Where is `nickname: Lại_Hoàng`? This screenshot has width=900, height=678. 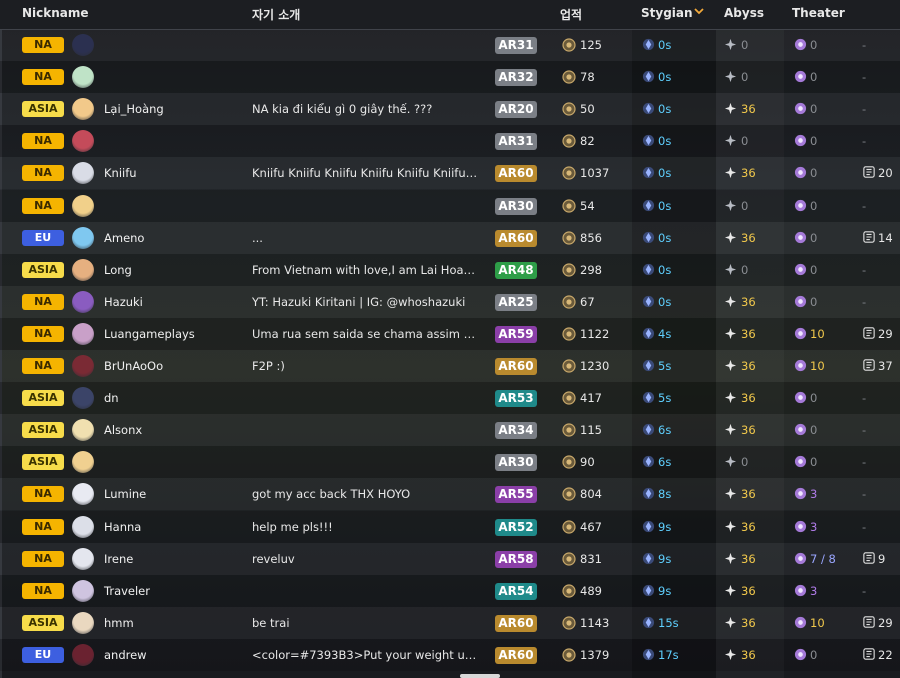 nickname: Lại_Hoàng is located at coordinates (134, 109).